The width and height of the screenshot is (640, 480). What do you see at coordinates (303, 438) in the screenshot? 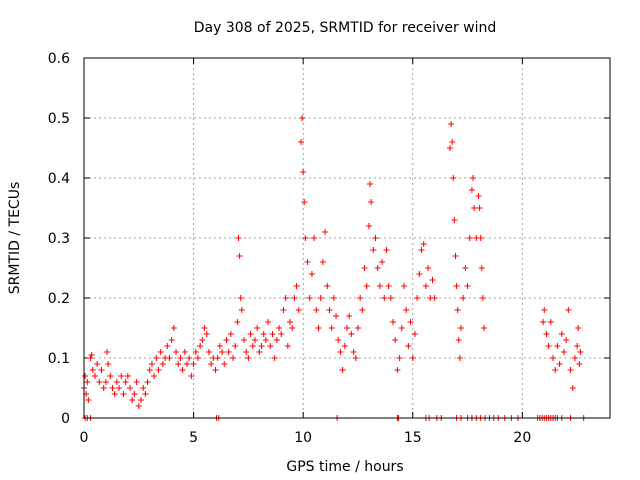
I see `x-tick-label: 10` at bounding box center [303, 438].